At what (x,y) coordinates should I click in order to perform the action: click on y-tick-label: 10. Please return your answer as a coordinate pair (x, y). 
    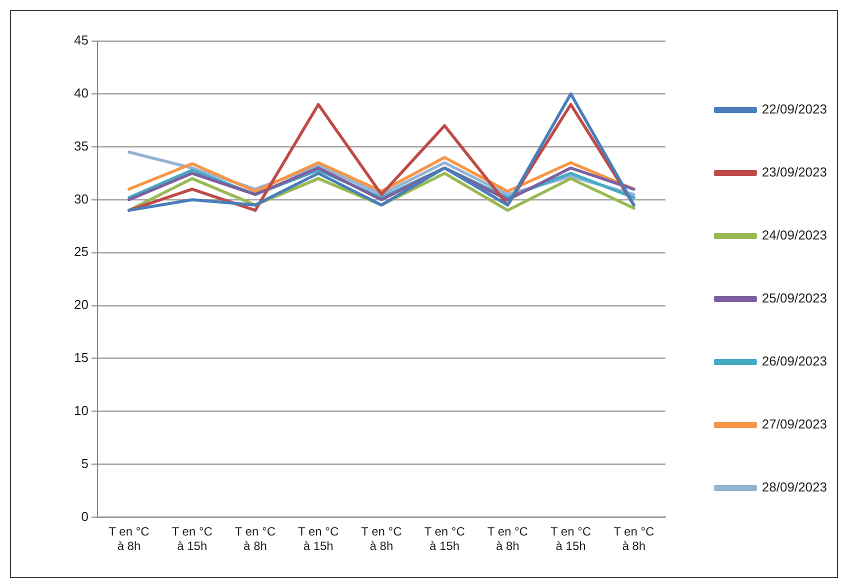
    Looking at the image, I should click on (81, 410).